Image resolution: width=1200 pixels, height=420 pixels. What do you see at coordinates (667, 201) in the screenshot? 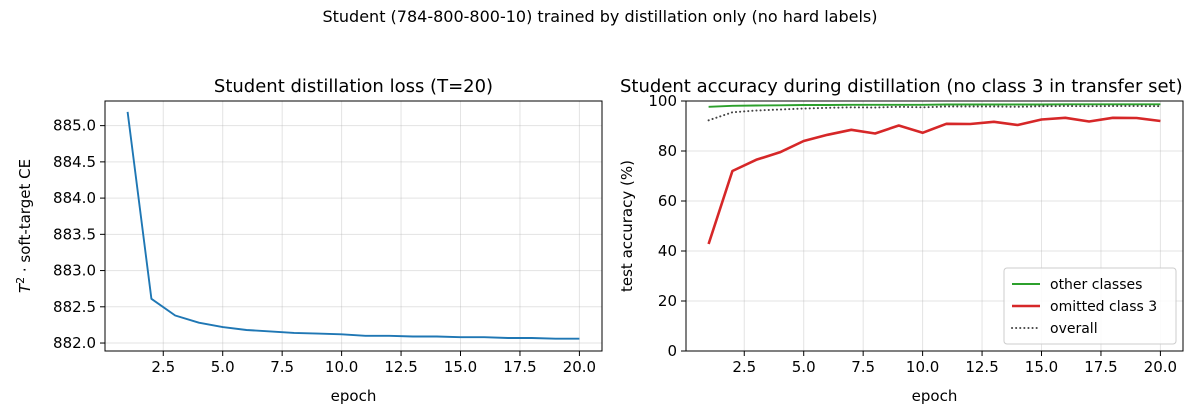
I see `y-tick-label: 60` at bounding box center [667, 201].